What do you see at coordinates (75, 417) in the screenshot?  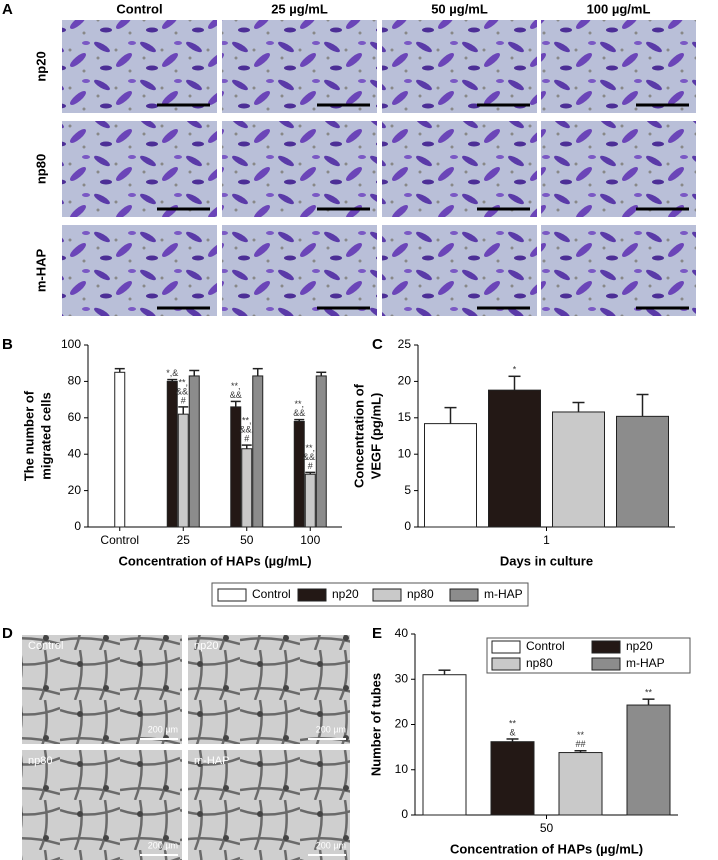 I see `y-tick-label: 60` at bounding box center [75, 417].